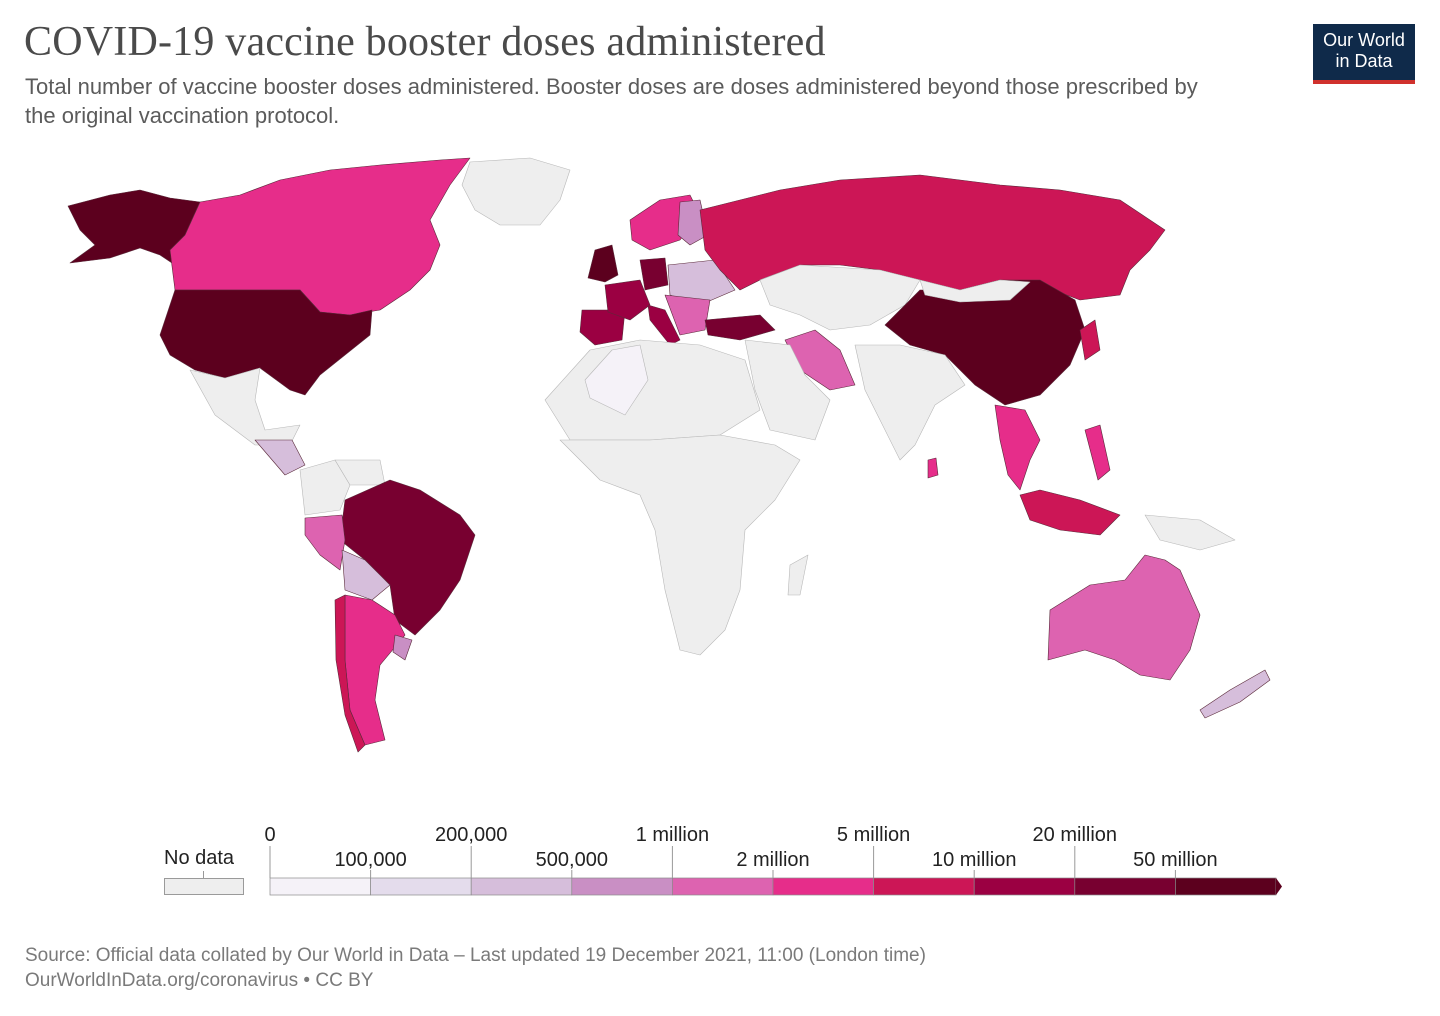 Image resolution: width=1440 pixels, height=1016 pixels. I want to click on region-germany, so click(654, 274).